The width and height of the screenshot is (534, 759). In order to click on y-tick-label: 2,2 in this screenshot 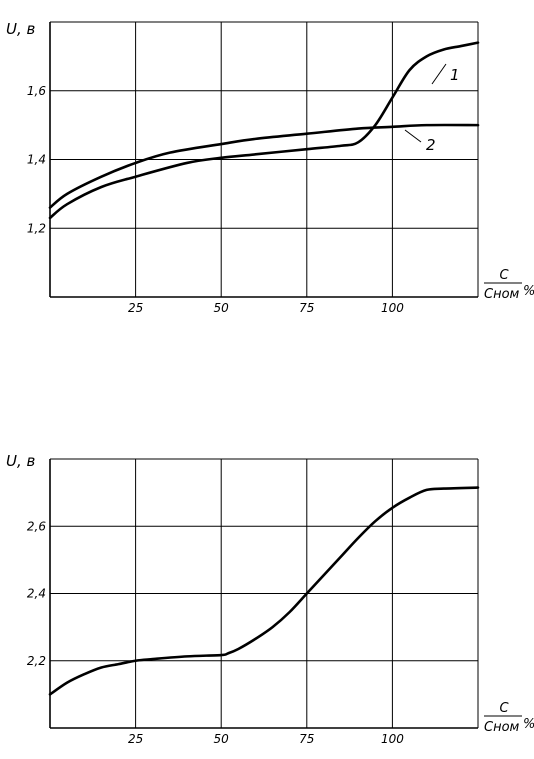, I will do `click(36, 661)`.